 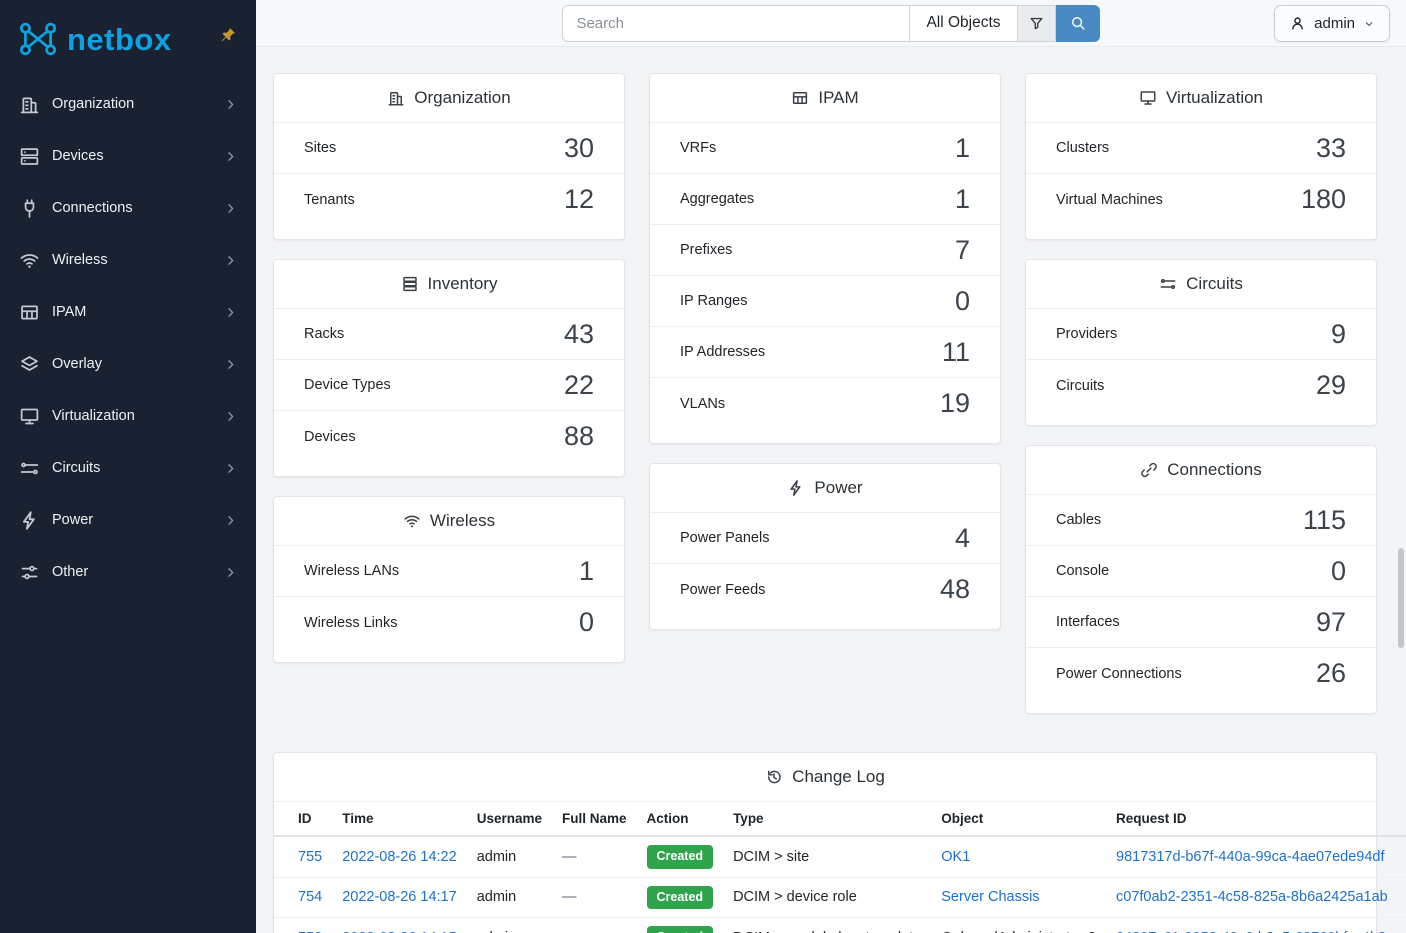 What do you see at coordinates (954, 403) in the screenshot?
I see `stat-value-link: 19` at bounding box center [954, 403].